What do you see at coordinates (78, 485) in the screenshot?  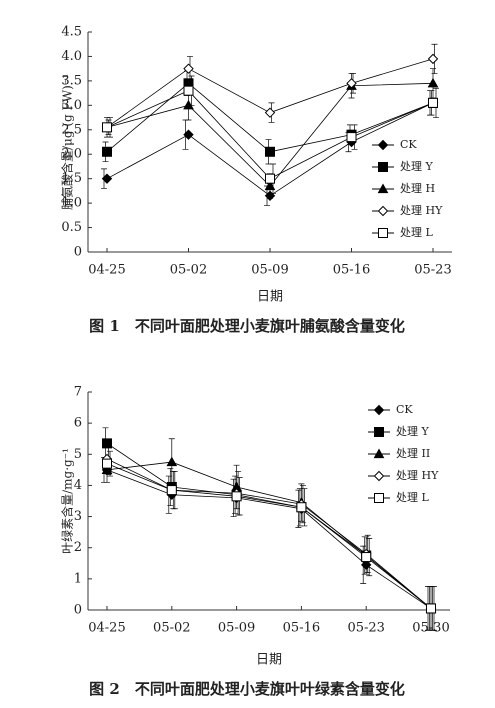 I see `y-tick-label: 4` at bounding box center [78, 485].